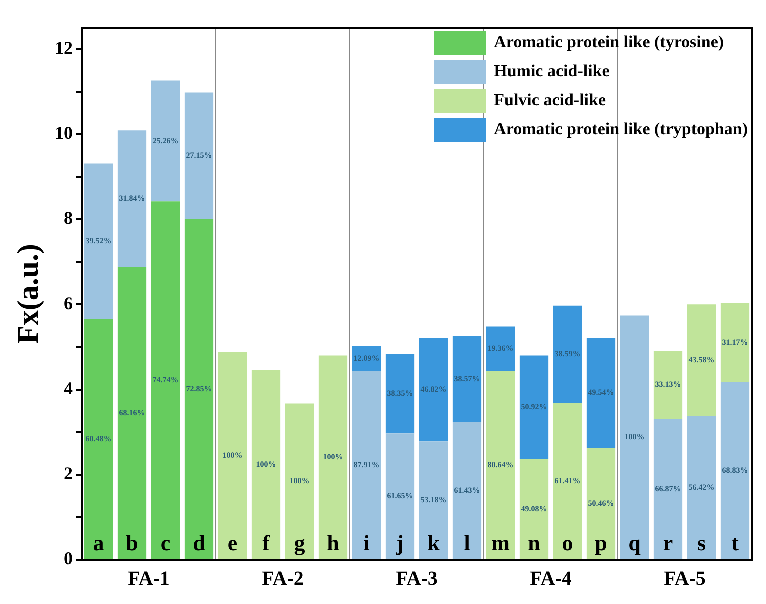 This screenshot has width=766, height=604. What do you see at coordinates (367, 543) in the screenshot?
I see `x-tick-label: i` at bounding box center [367, 543].